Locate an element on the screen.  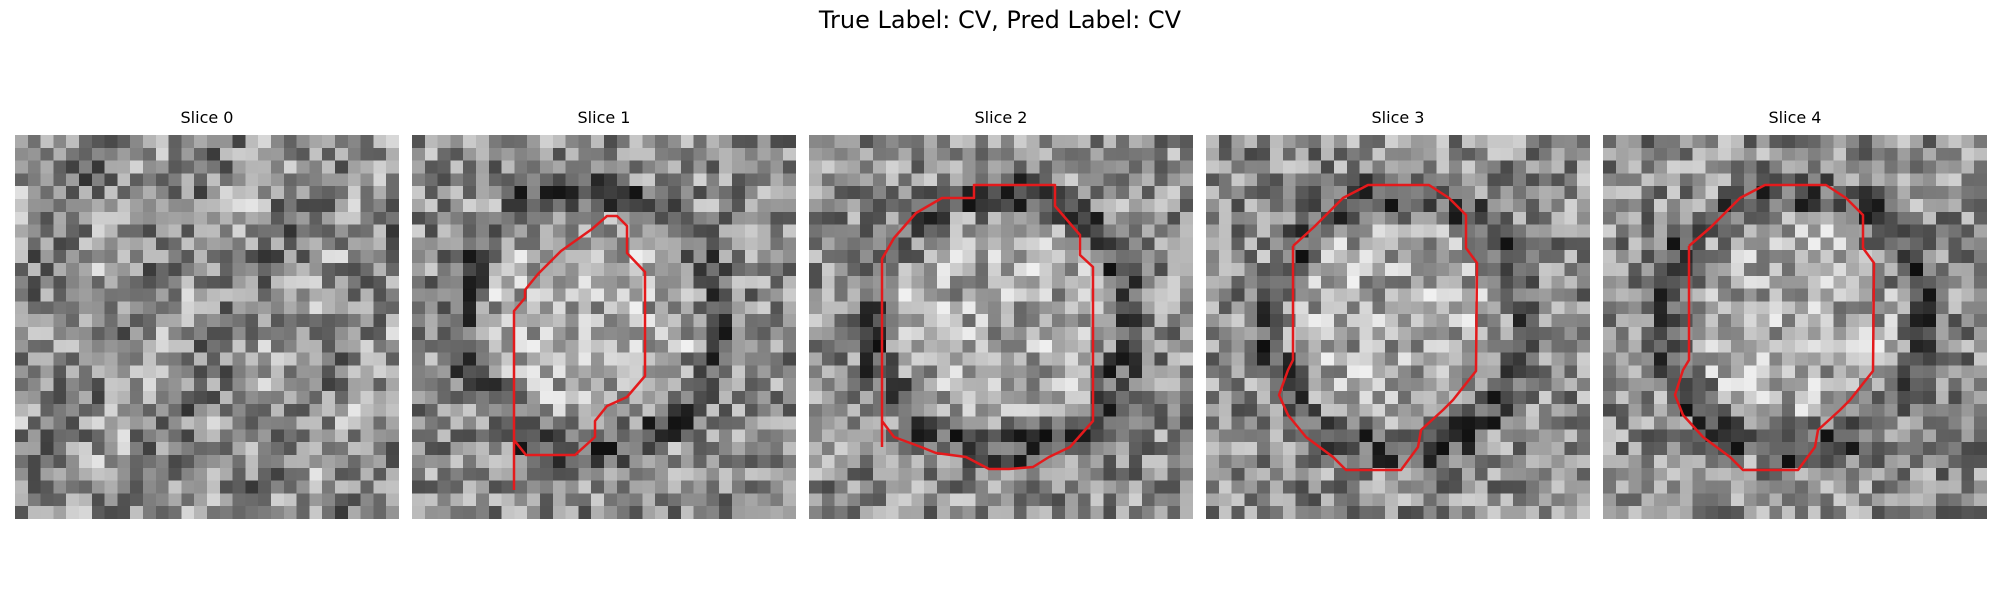
slice-title: Slice 1 is located at coordinates (604, 117).